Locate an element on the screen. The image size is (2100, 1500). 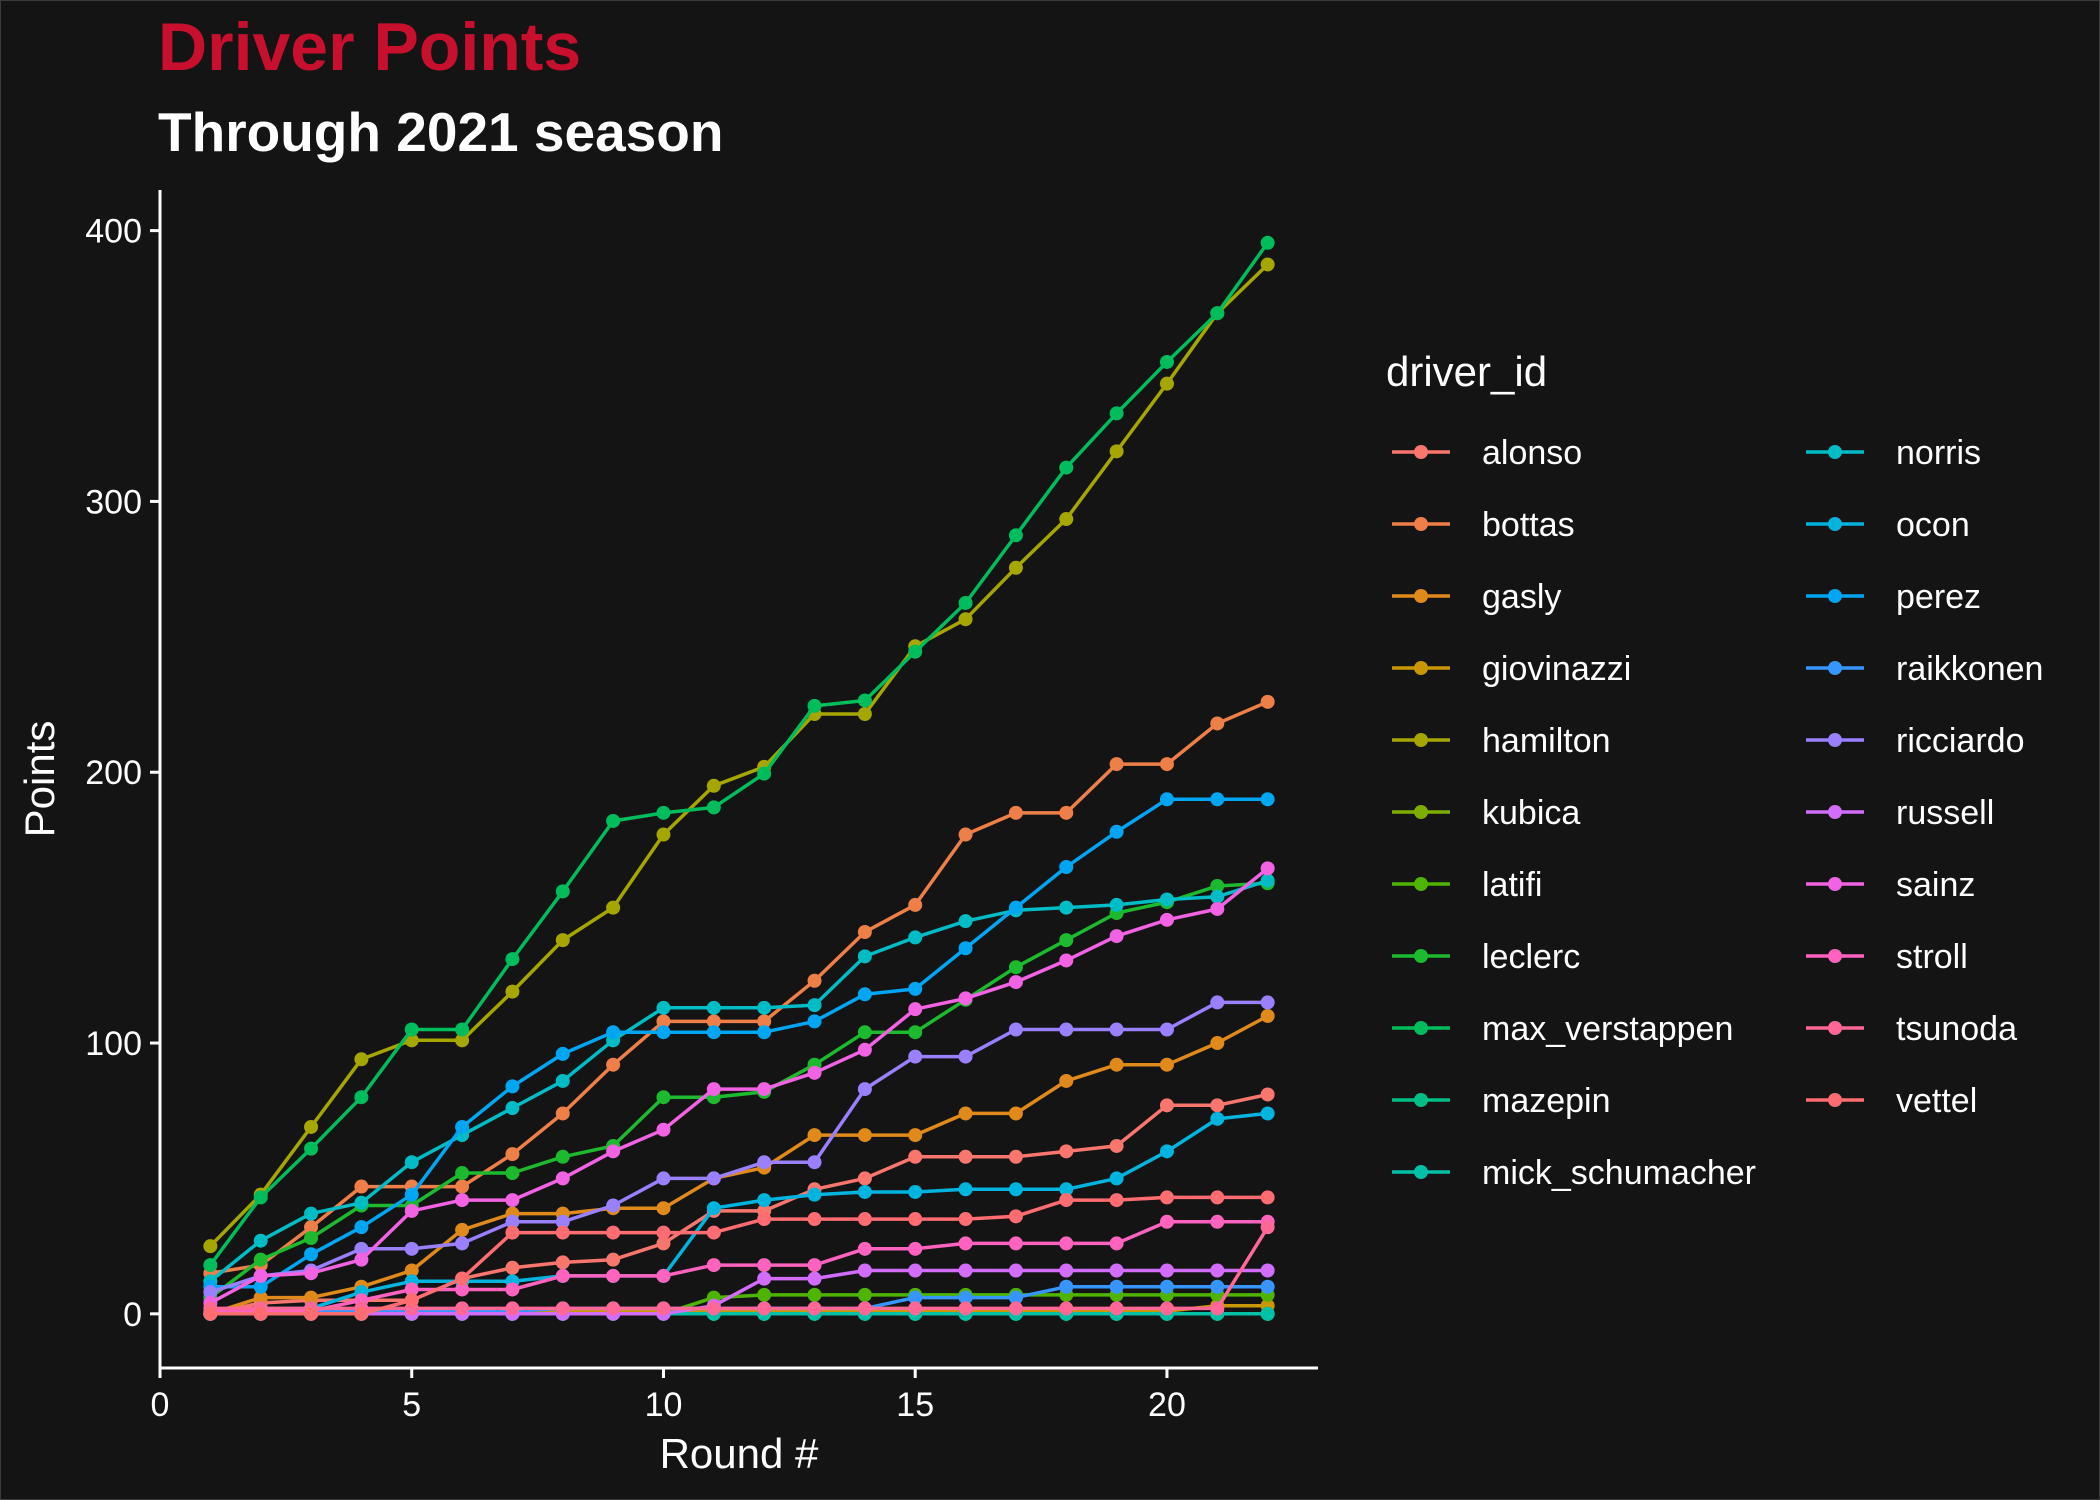
legend-key-point-mazepin is located at coordinates (1421, 1100).